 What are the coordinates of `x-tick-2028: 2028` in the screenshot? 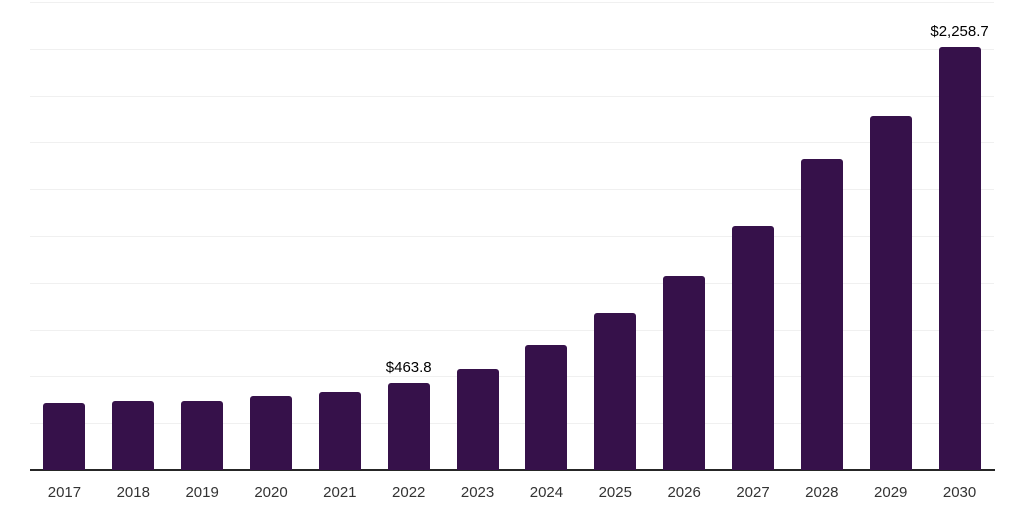 It's located at (822, 492).